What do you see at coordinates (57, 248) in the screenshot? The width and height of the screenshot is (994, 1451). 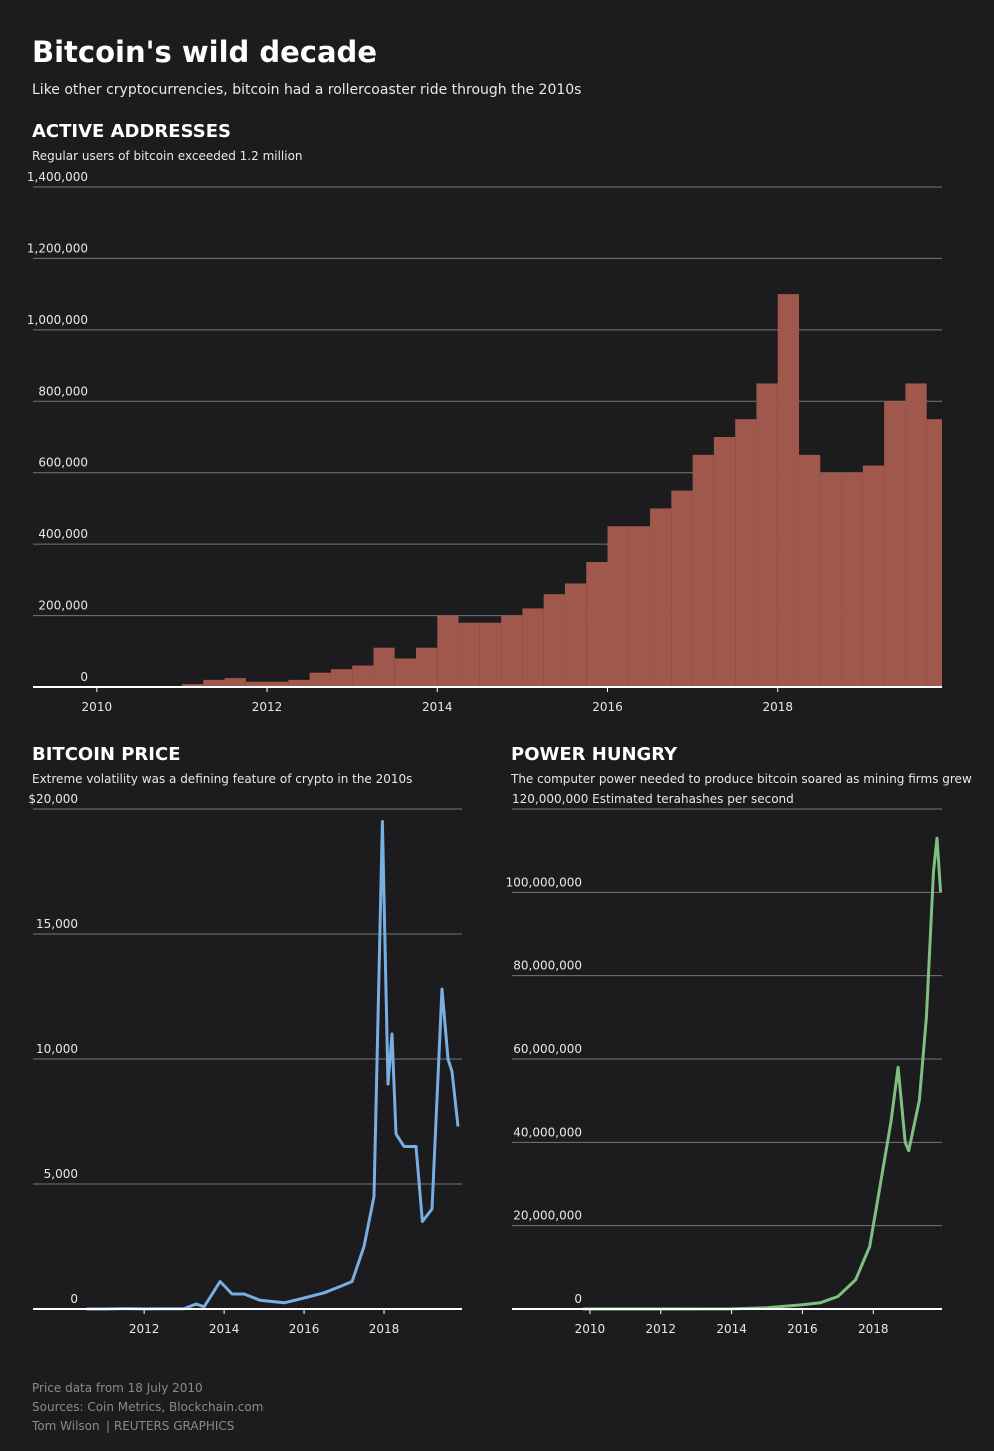 I see `y-tick-label: 1,200,000` at bounding box center [57, 248].